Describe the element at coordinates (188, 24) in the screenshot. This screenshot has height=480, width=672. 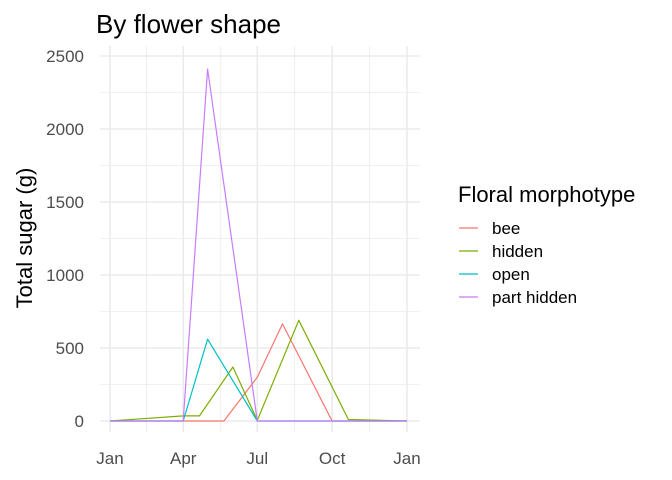
I see `chart-title: By flower shape` at that location.